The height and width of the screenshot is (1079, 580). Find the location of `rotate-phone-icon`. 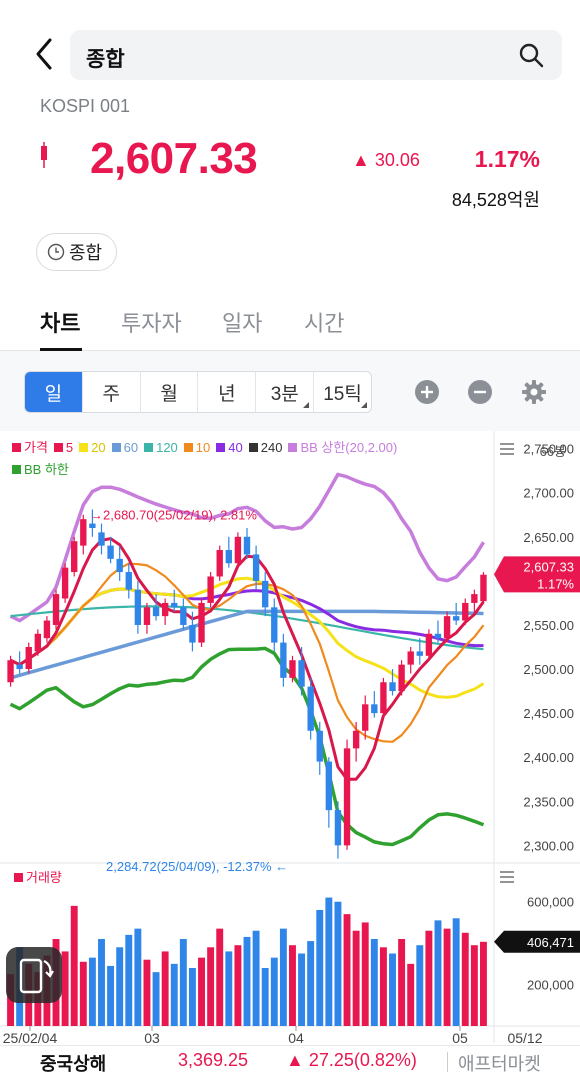

rotate-phone-icon is located at coordinates (36, 976).